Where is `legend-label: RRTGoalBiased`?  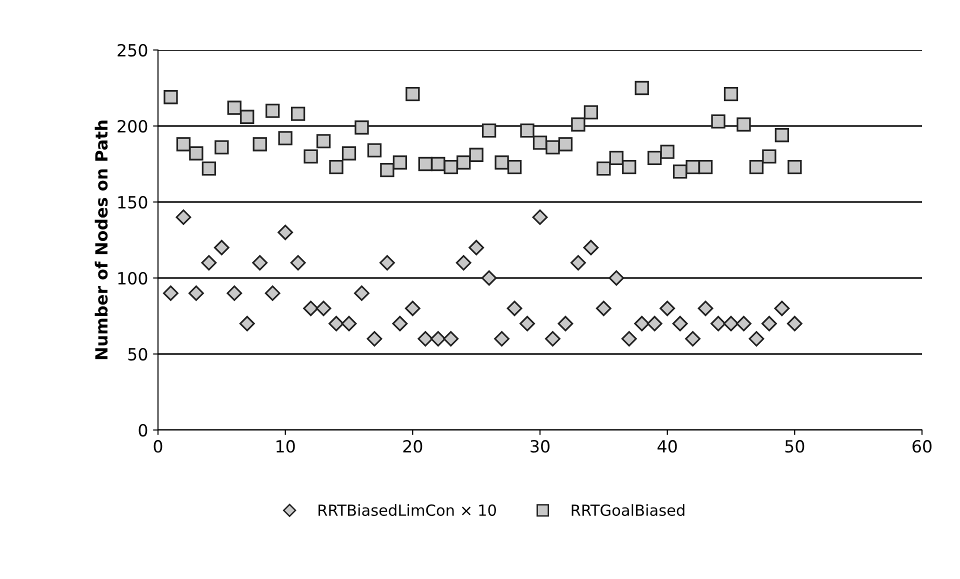
legend-label: RRTGoalBiased is located at coordinates (628, 510).